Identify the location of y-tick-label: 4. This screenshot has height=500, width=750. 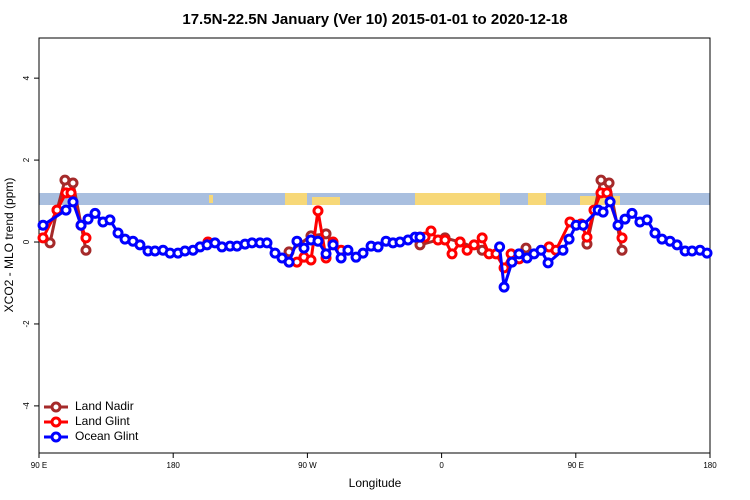
(26, 77).